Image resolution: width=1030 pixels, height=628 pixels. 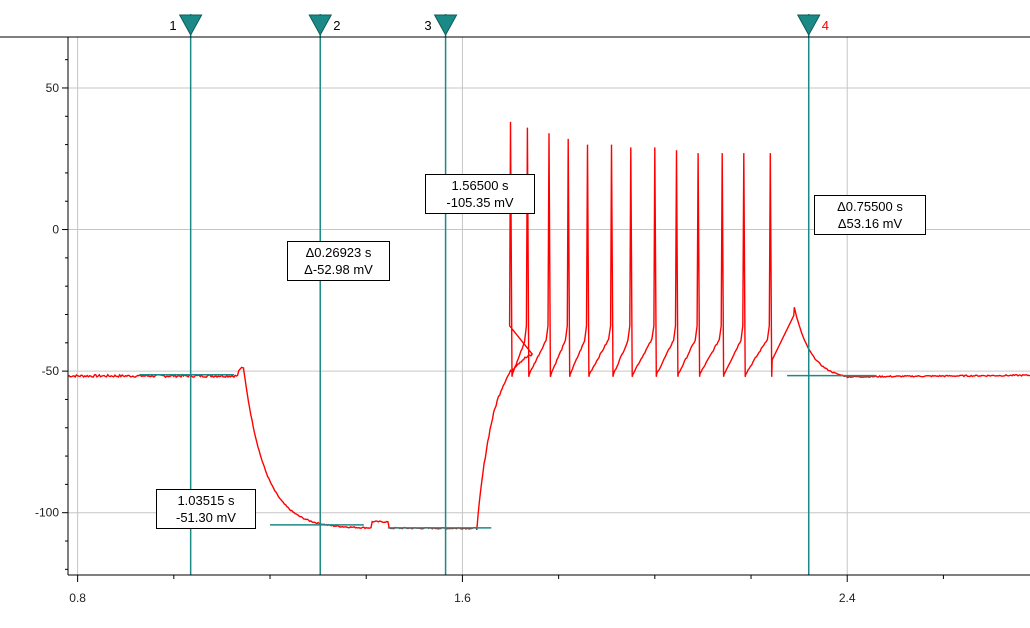 What do you see at coordinates (870, 223) in the screenshot?
I see `delta34-value: Δ53.16 mV` at bounding box center [870, 223].